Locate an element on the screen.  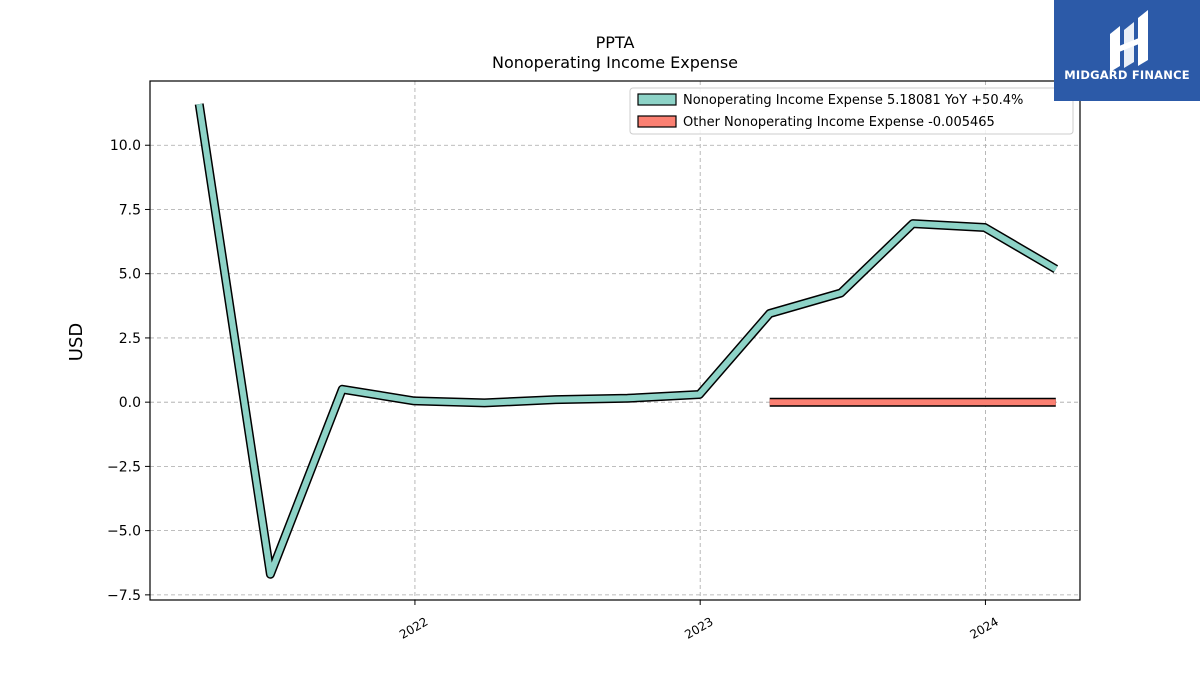
logo-text: MIDGARD FINANCE is located at coordinates (1127, 75).